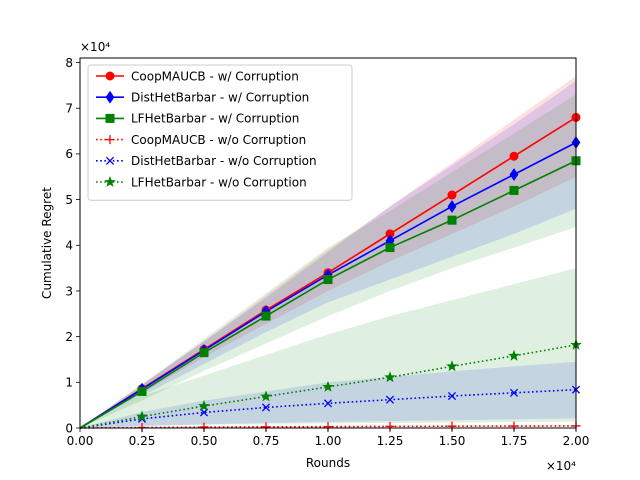 The image size is (640, 480). Describe the element at coordinates (69, 200) in the screenshot. I see `y-tick-label: 5` at that location.